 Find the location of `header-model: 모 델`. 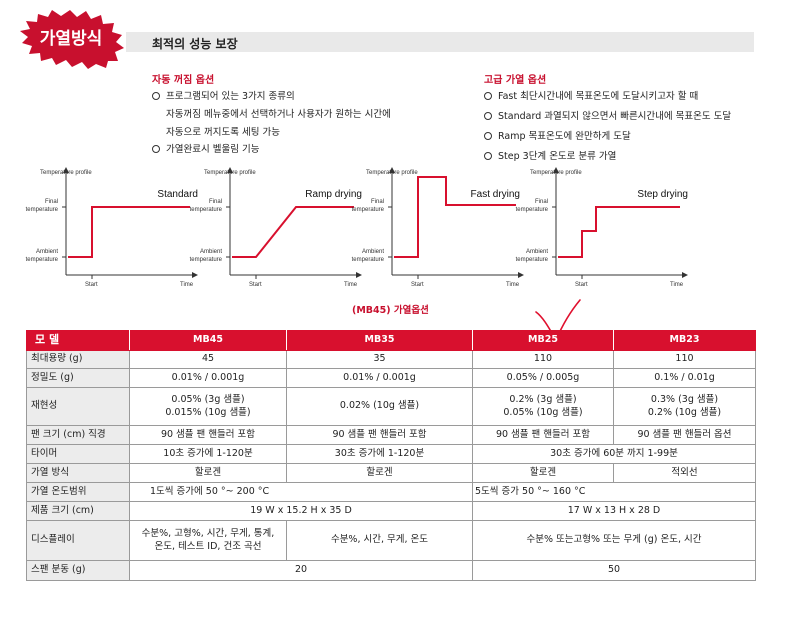

header-model: 모 델 is located at coordinates (78, 340).